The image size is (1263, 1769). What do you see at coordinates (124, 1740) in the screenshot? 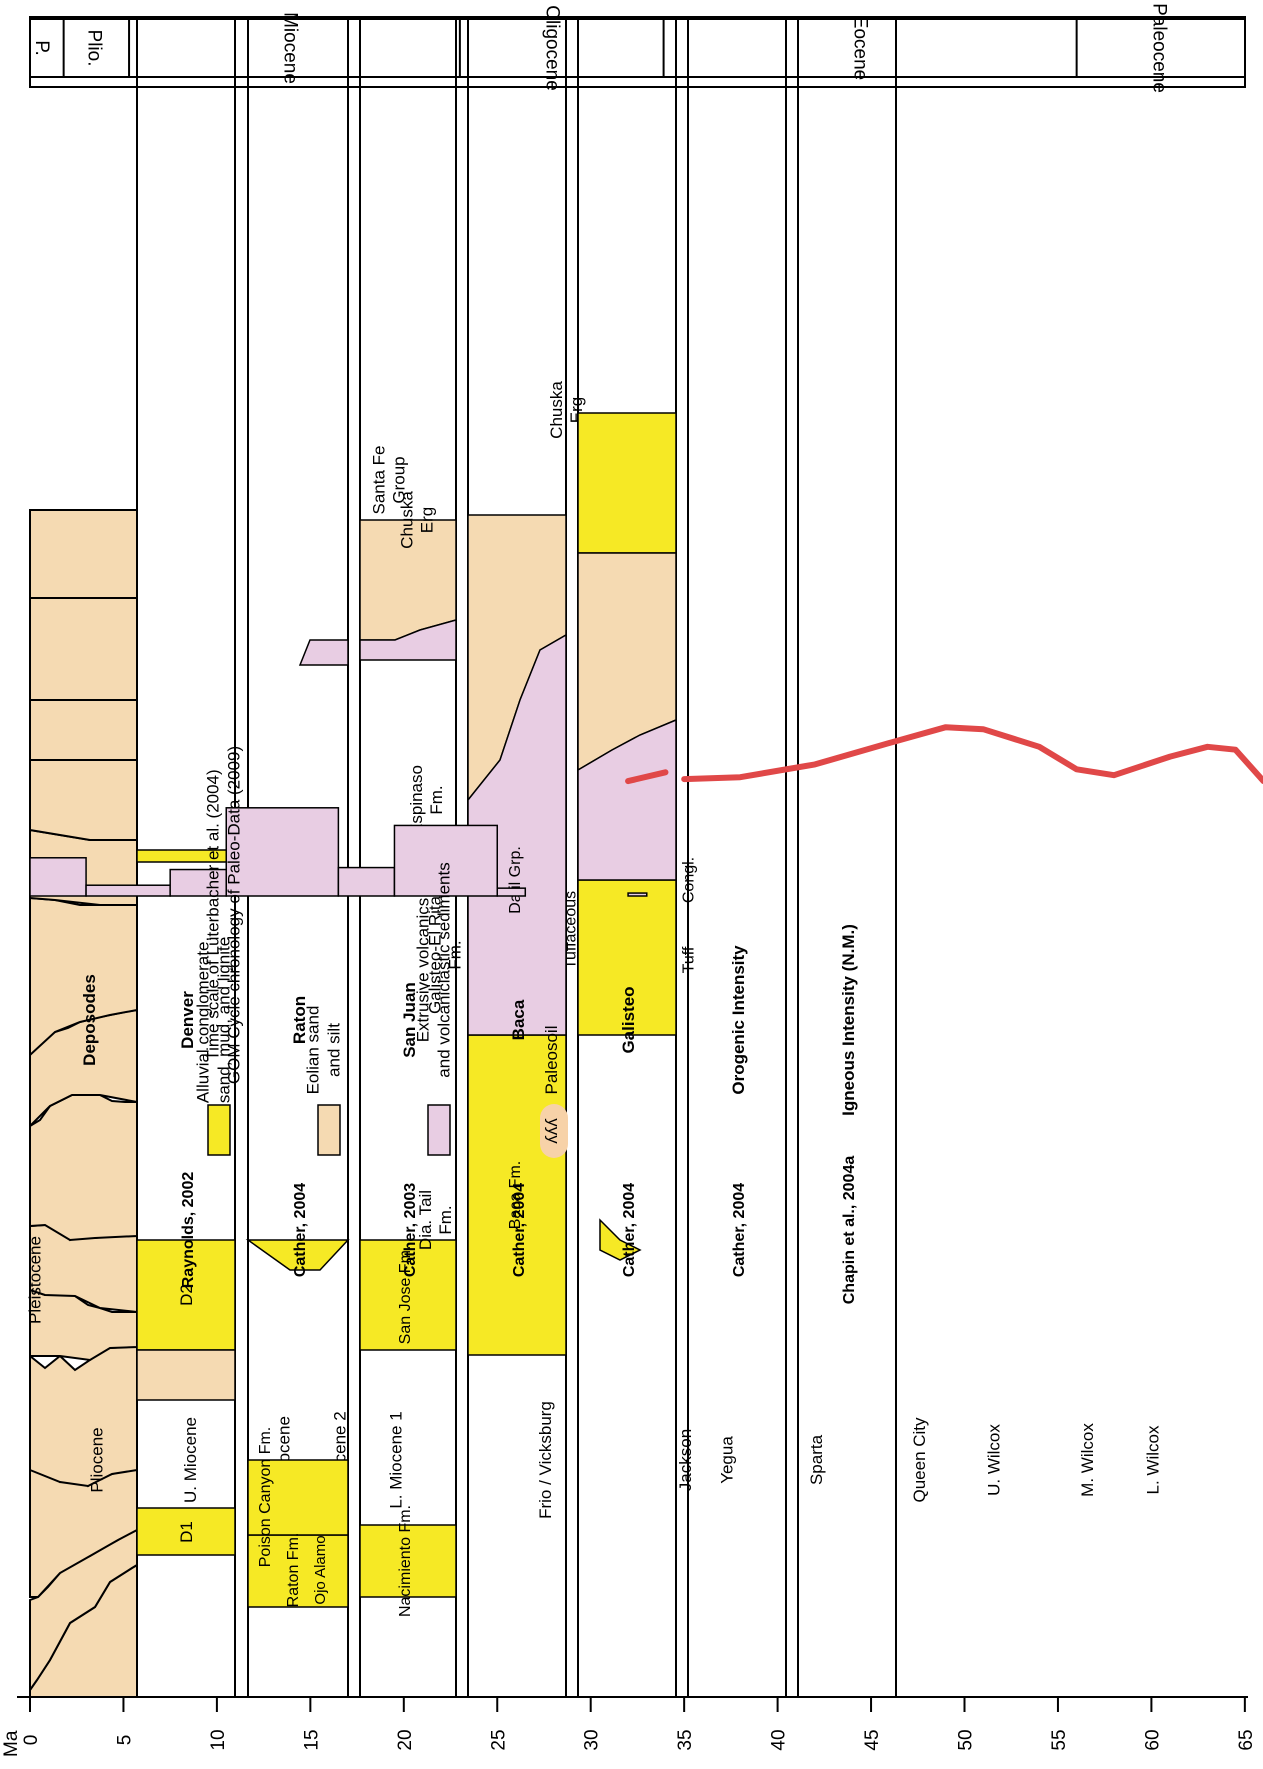
I see `axis-tick-label: 5` at bounding box center [124, 1740].